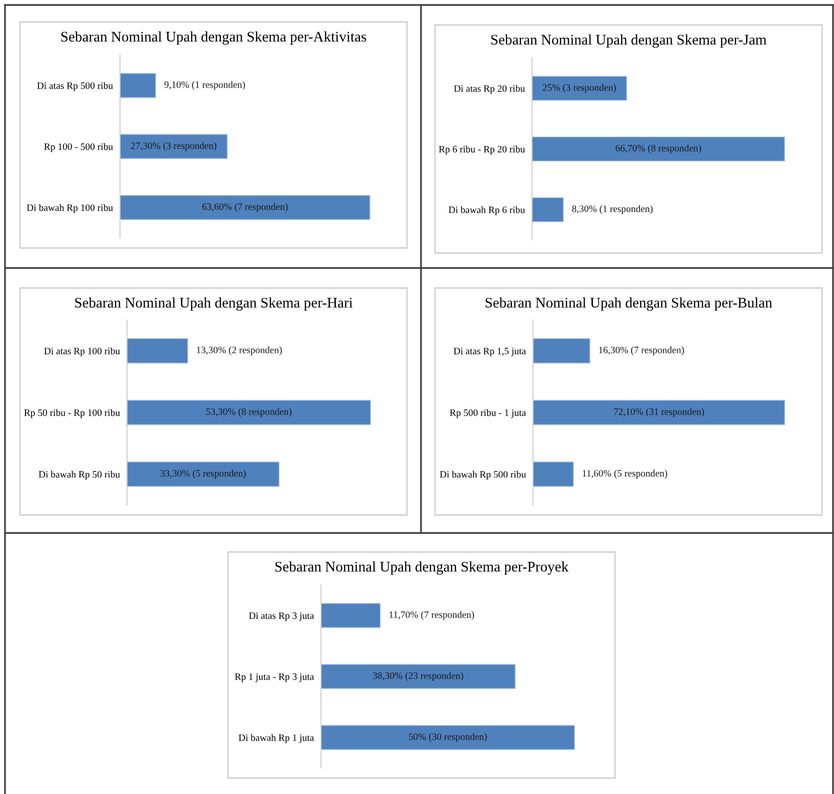  What do you see at coordinates (447, 737) in the screenshot?
I see `data-label: 50% (30 responden)` at bounding box center [447, 737].